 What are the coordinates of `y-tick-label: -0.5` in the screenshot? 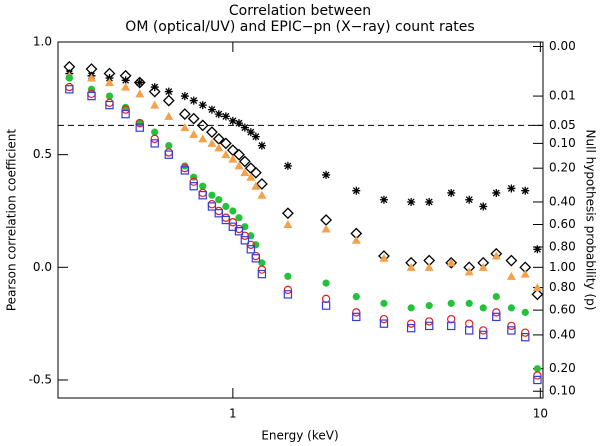 It's located at (40, 379).